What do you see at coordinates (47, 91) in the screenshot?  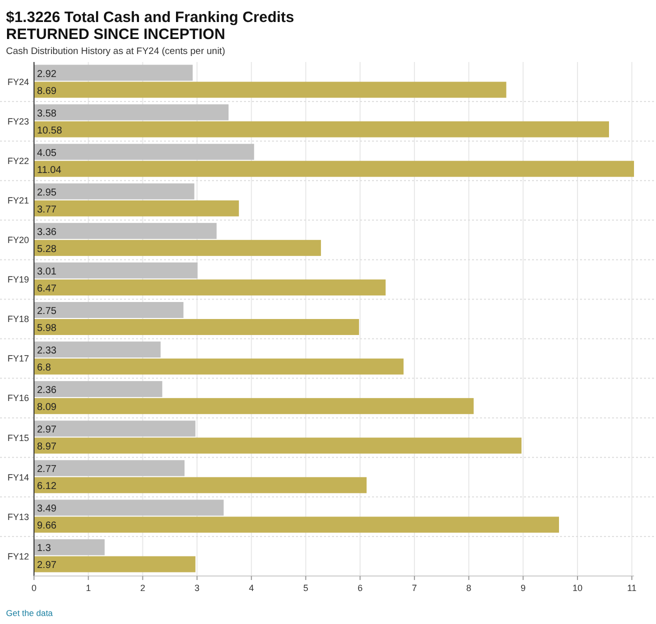 I see `data-label: 8.69` at bounding box center [47, 91].